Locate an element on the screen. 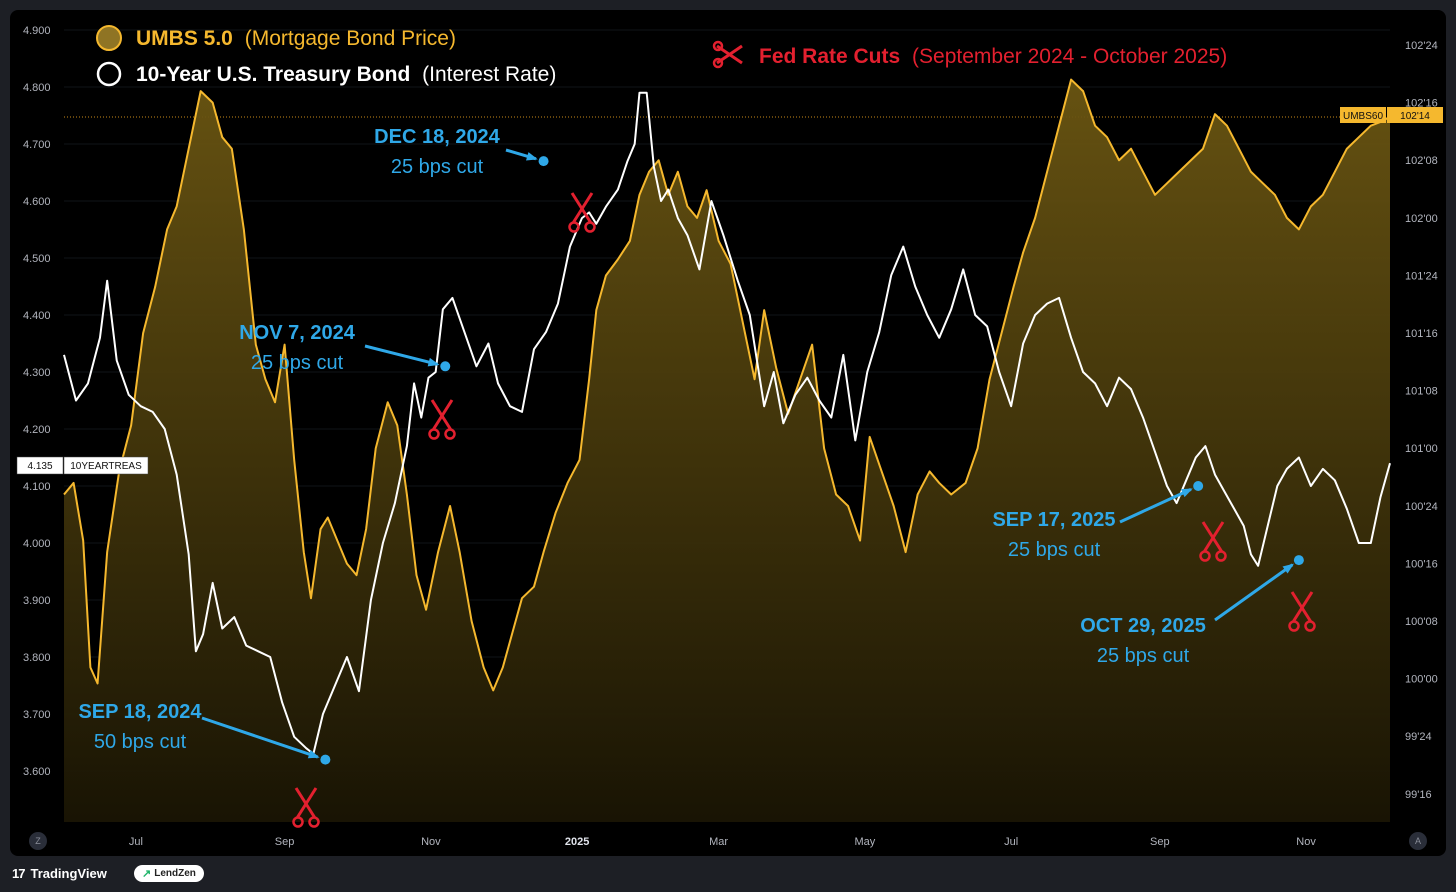 The image size is (1456, 892). left-axis-tick: 4.400 is located at coordinates (37, 316).